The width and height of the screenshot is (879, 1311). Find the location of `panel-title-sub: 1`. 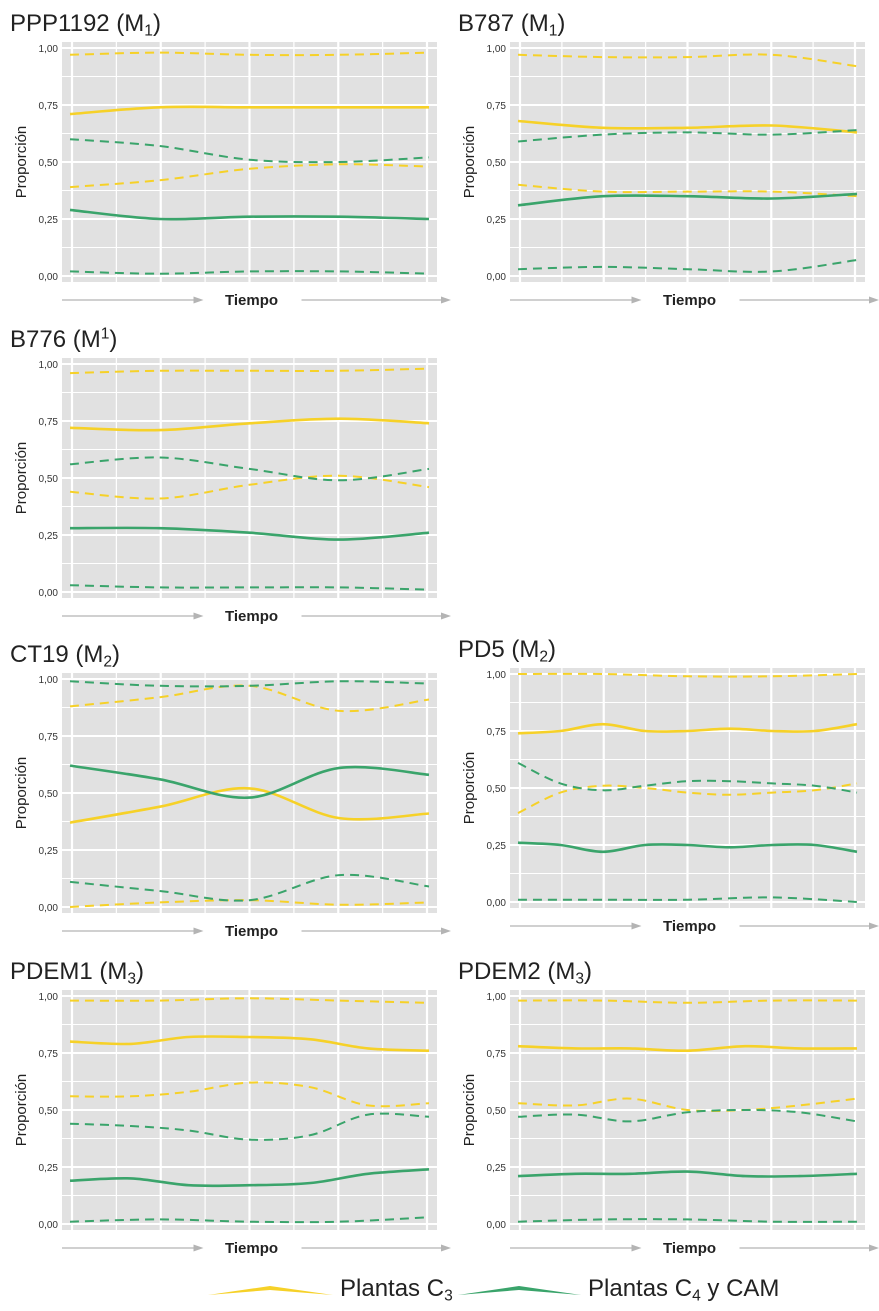

panel-title-sub: 1 is located at coordinates (148, 31).